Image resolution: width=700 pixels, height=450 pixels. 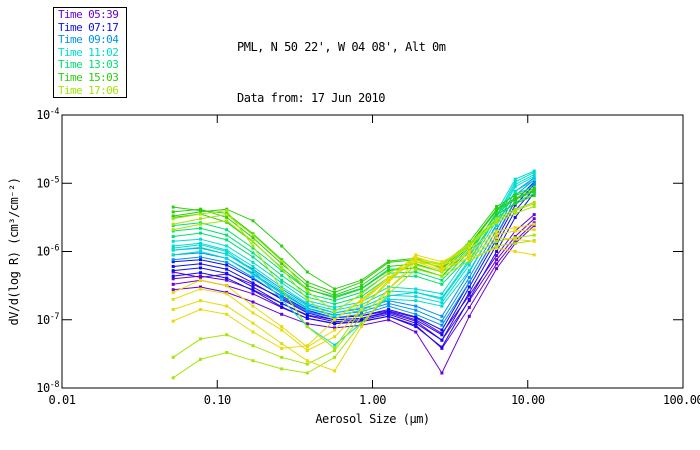 I want to click on legend-item: Time 17:06, so click(x=88, y=90).